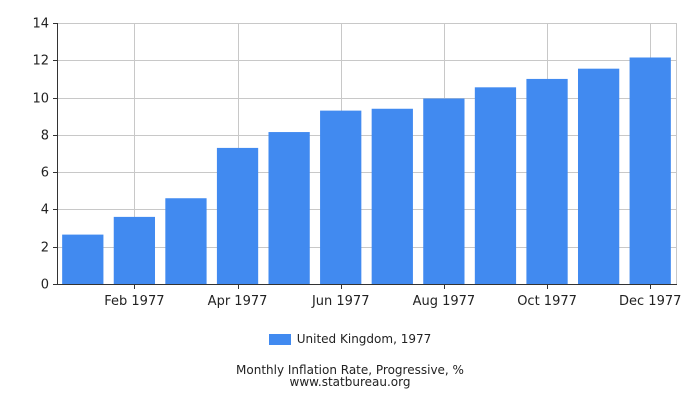 This screenshot has width=700, height=400. I want to click on x-tick-label: Feb 1977, so click(134, 301).